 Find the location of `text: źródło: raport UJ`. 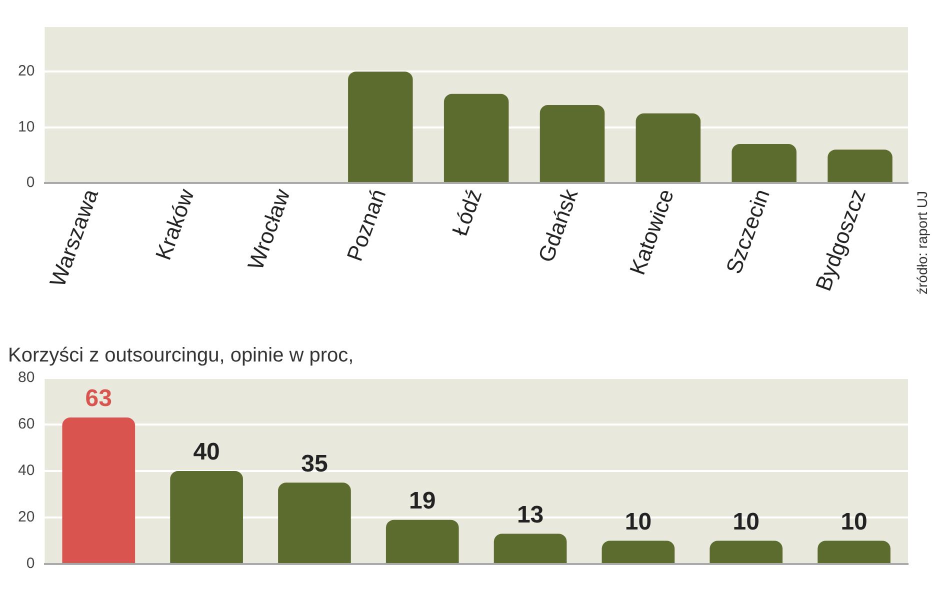

text: źródło: raport UJ is located at coordinates (922, 242).